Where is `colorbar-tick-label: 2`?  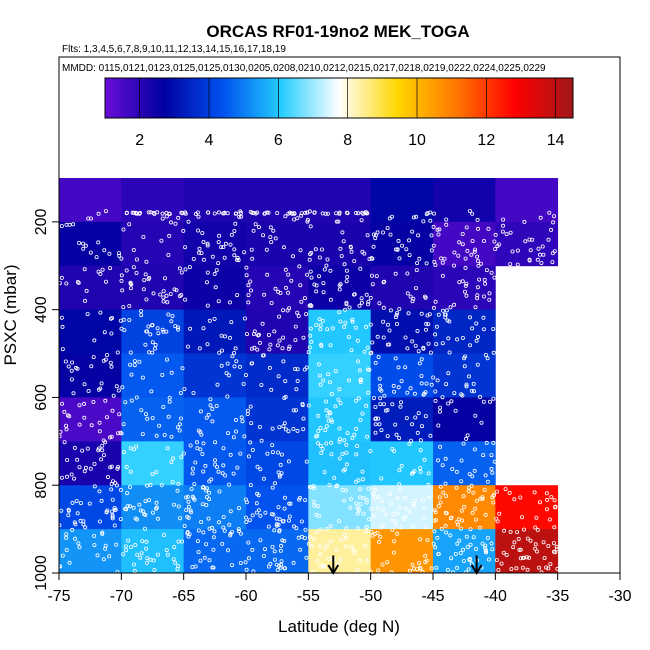
colorbar-tick-label: 2 is located at coordinates (139, 140).